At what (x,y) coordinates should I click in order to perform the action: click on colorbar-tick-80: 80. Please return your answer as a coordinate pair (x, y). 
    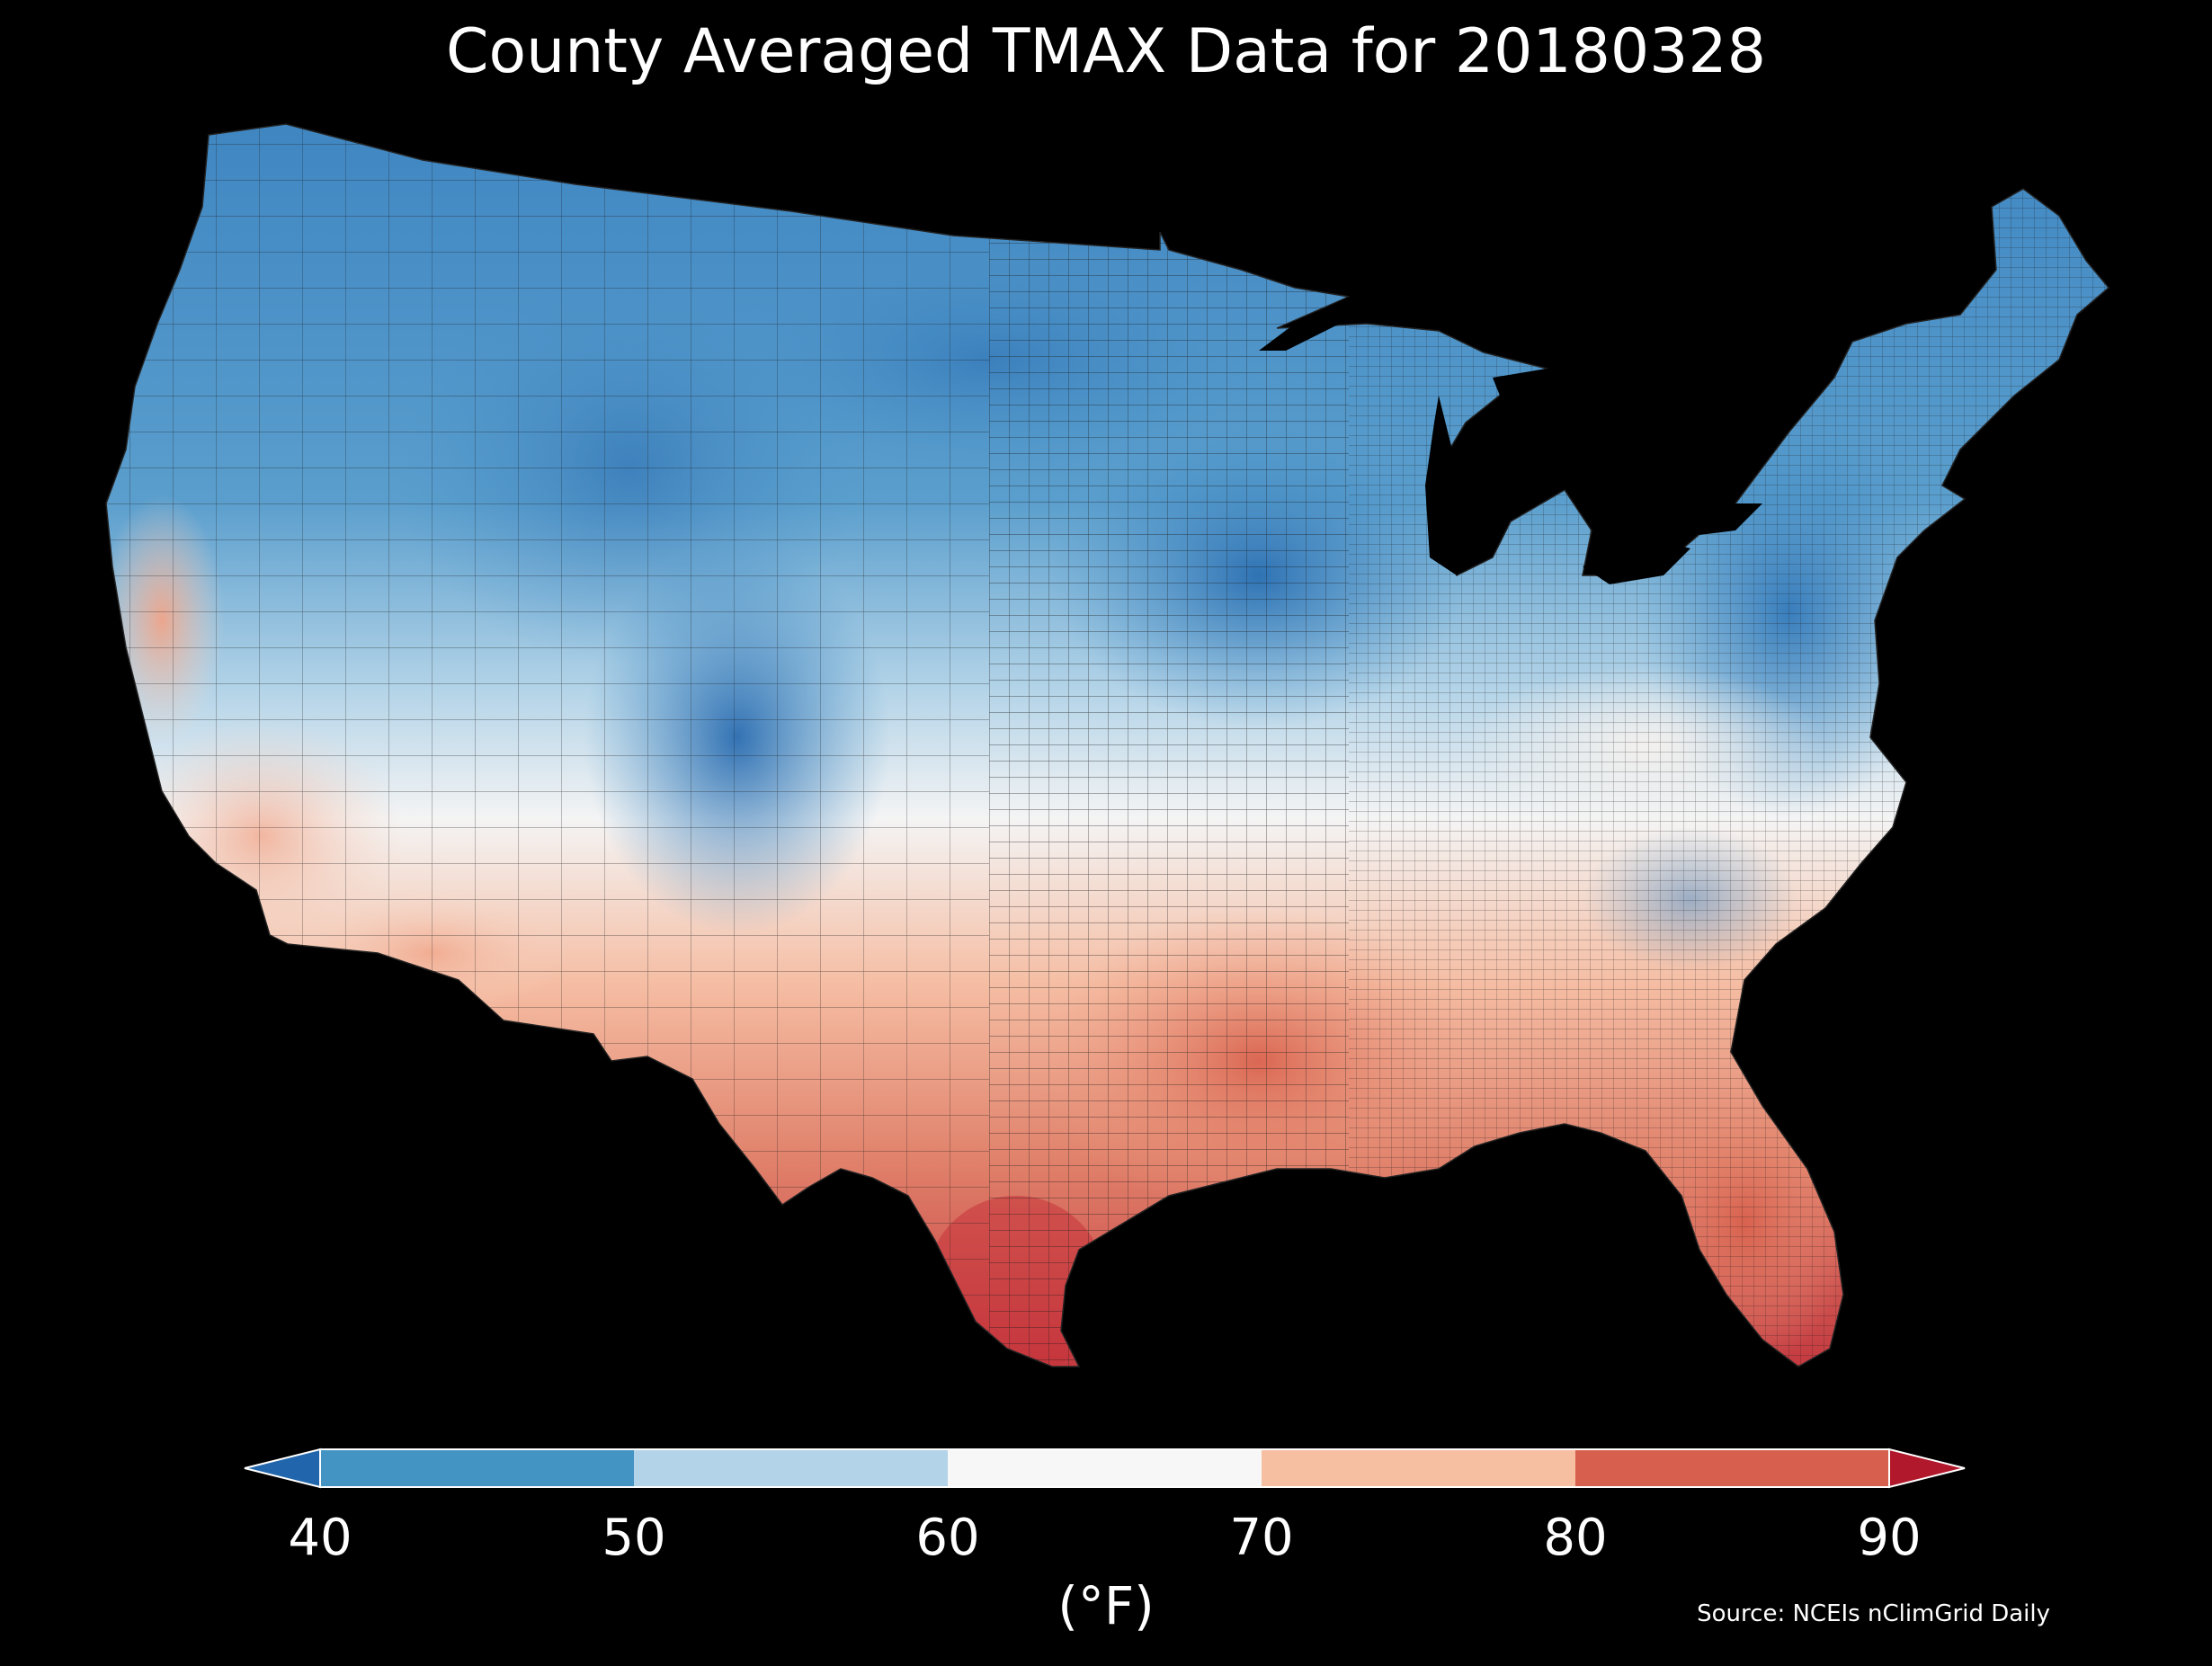
    Looking at the image, I should click on (1575, 1538).